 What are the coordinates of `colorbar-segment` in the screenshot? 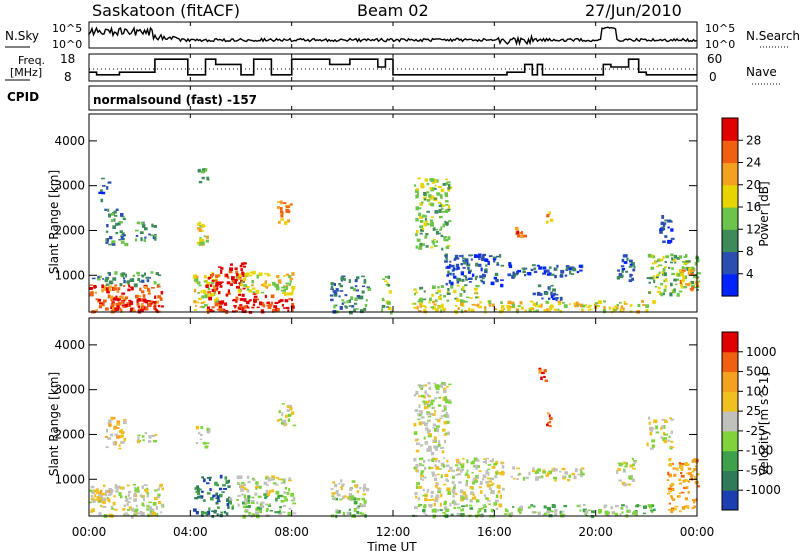 It's located at (730, 285).